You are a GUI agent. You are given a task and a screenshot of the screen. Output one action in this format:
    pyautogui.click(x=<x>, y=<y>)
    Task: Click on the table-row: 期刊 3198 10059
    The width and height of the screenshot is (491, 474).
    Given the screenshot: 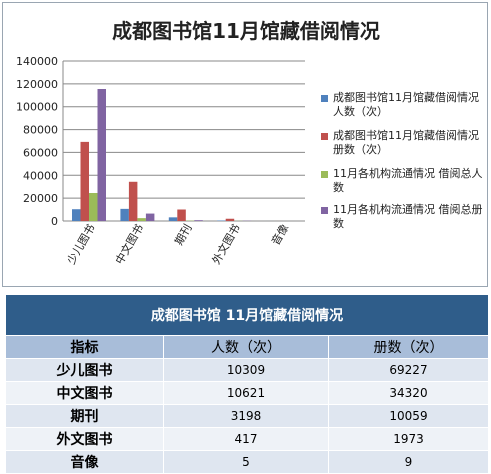 What is the action you would take?
    pyautogui.click(x=247, y=416)
    